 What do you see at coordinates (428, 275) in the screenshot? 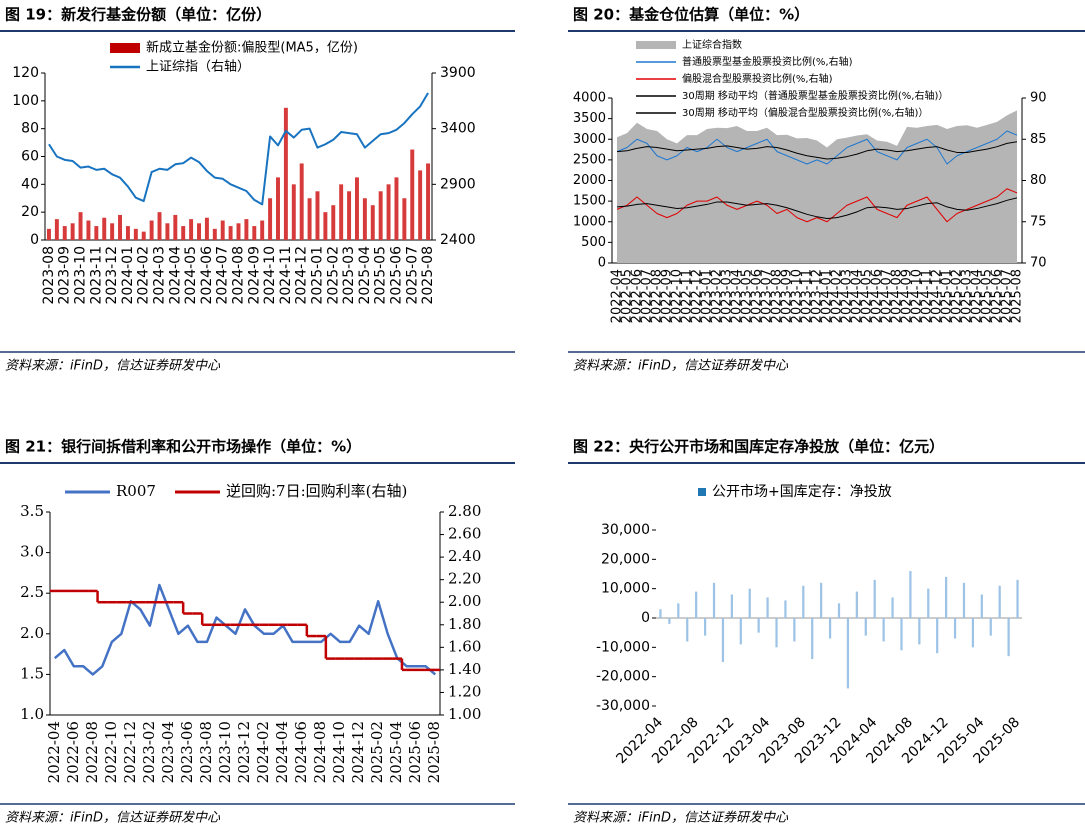
I see `x-tick-label: 2025-08` at bounding box center [428, 275].